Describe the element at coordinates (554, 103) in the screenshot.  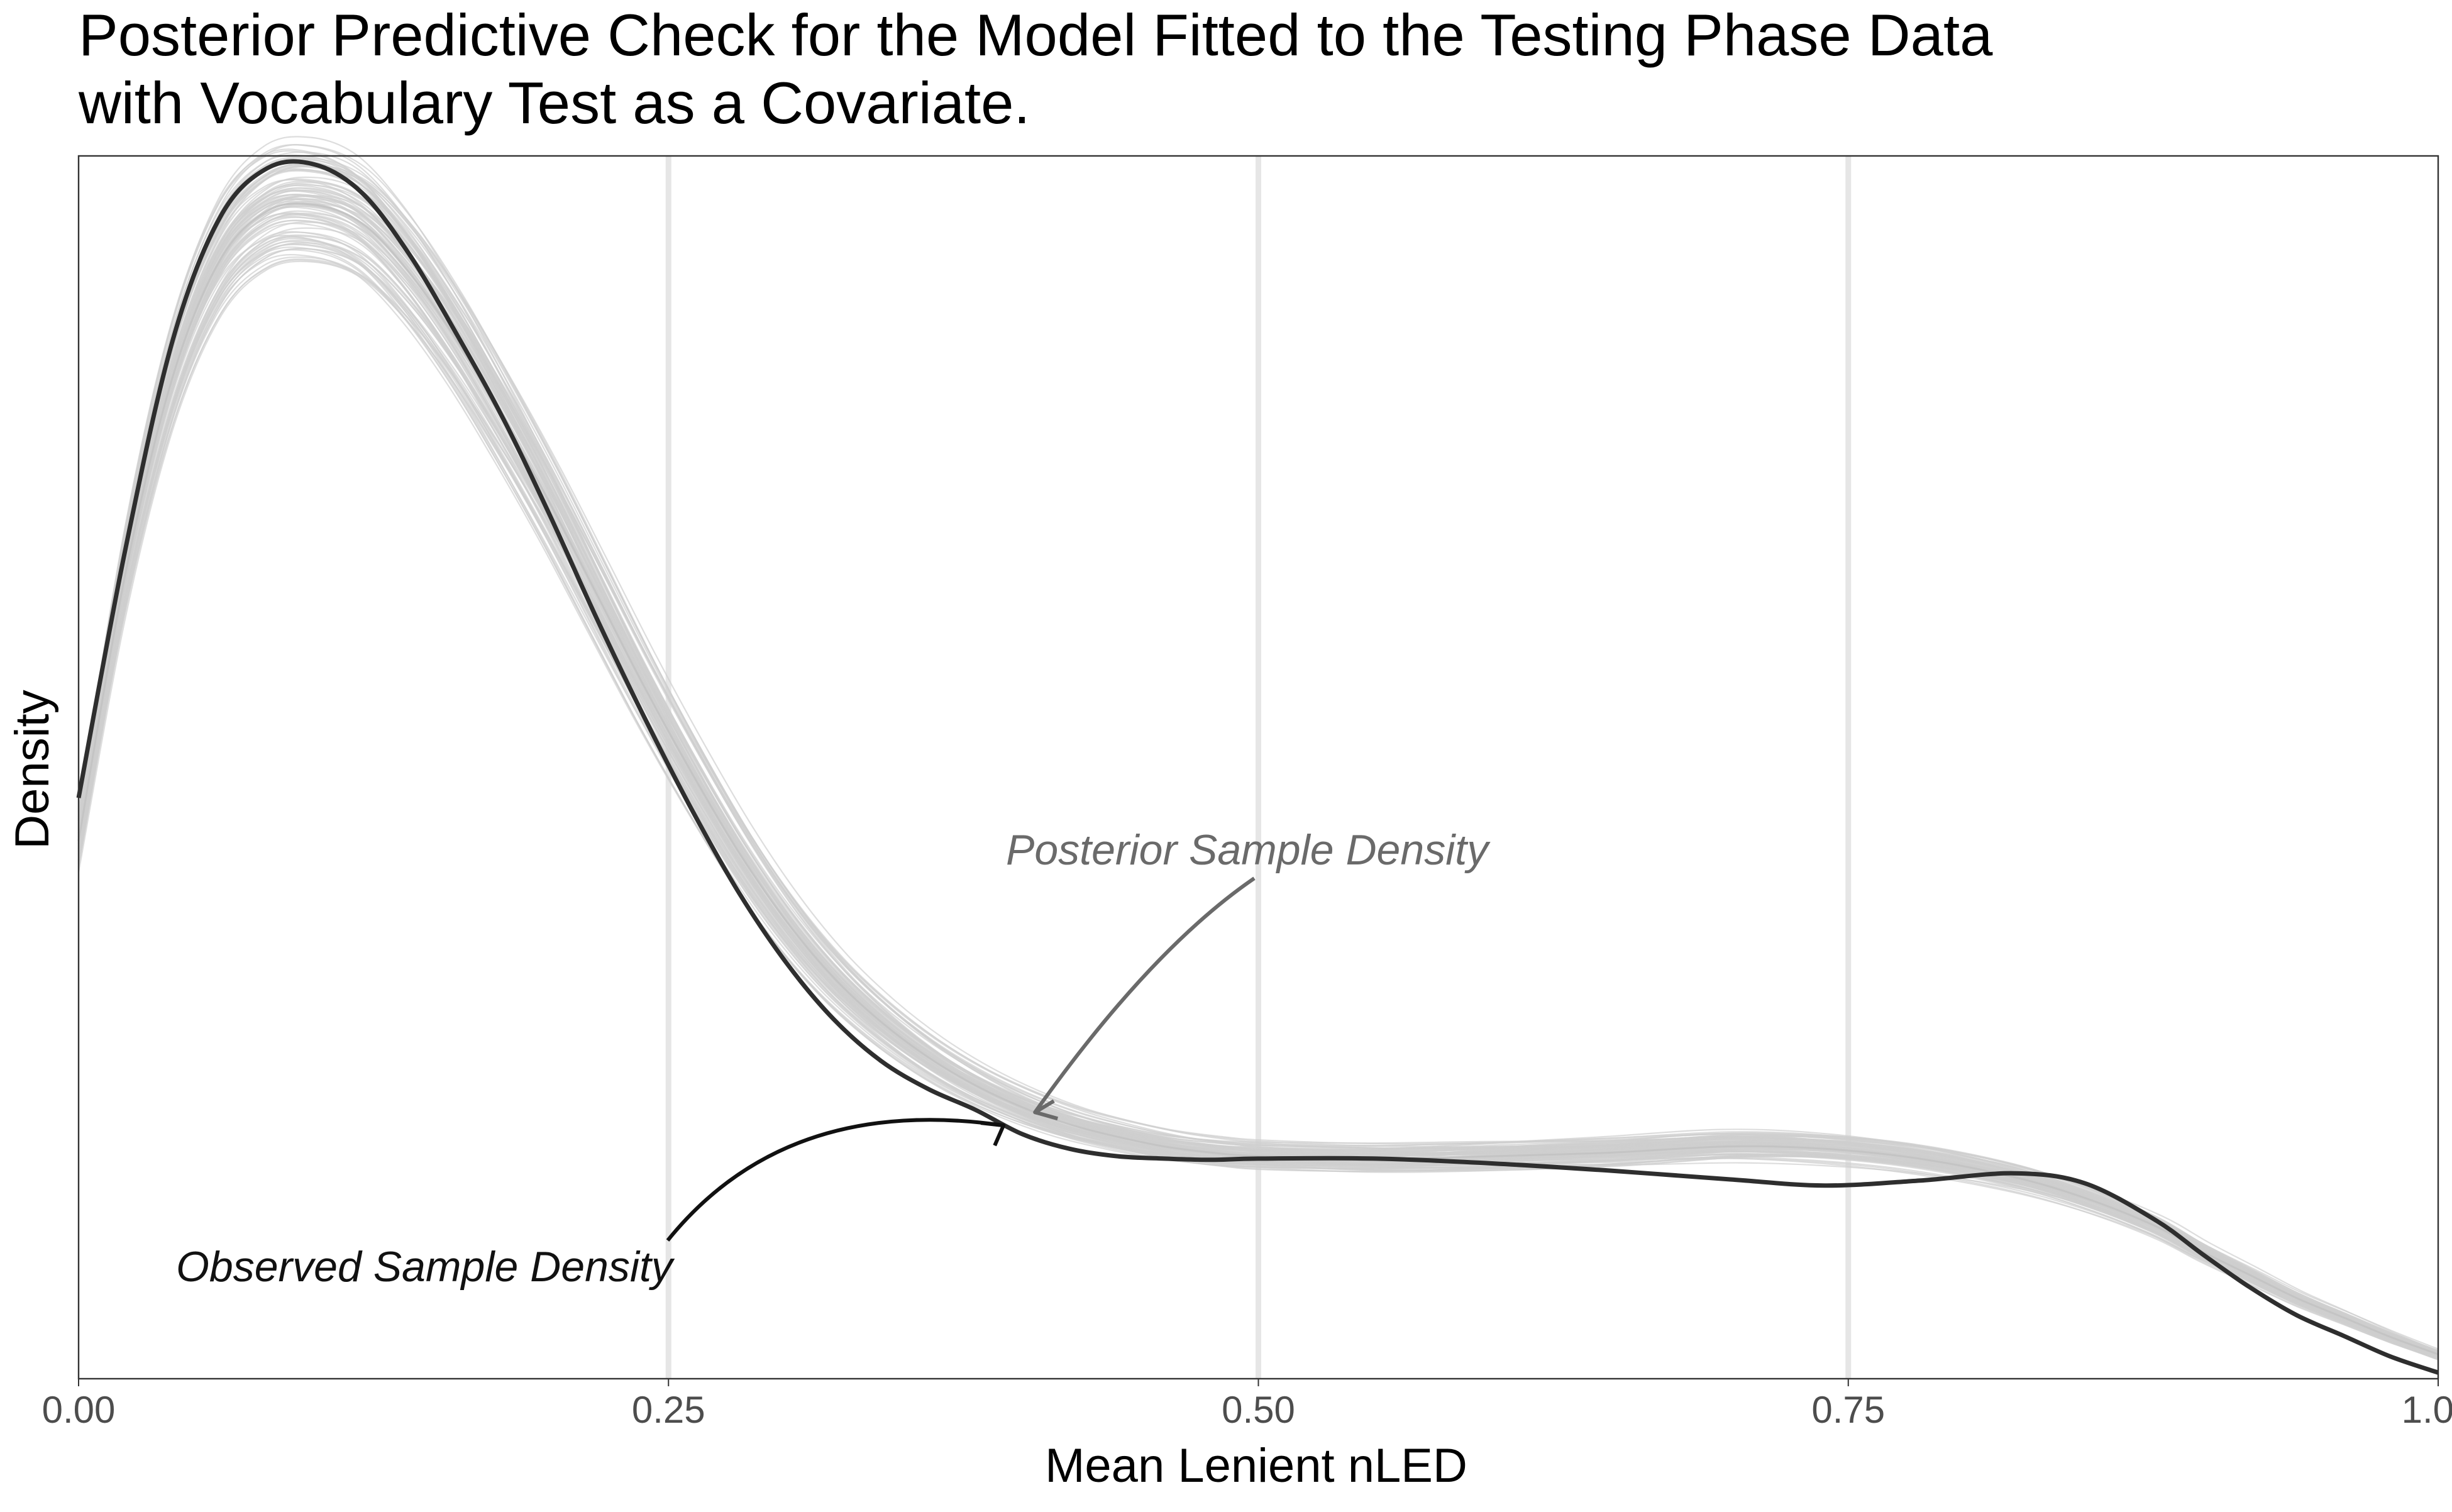
I see `chart-title-line: with Vocabulary Test as a Covariate.` at that location.